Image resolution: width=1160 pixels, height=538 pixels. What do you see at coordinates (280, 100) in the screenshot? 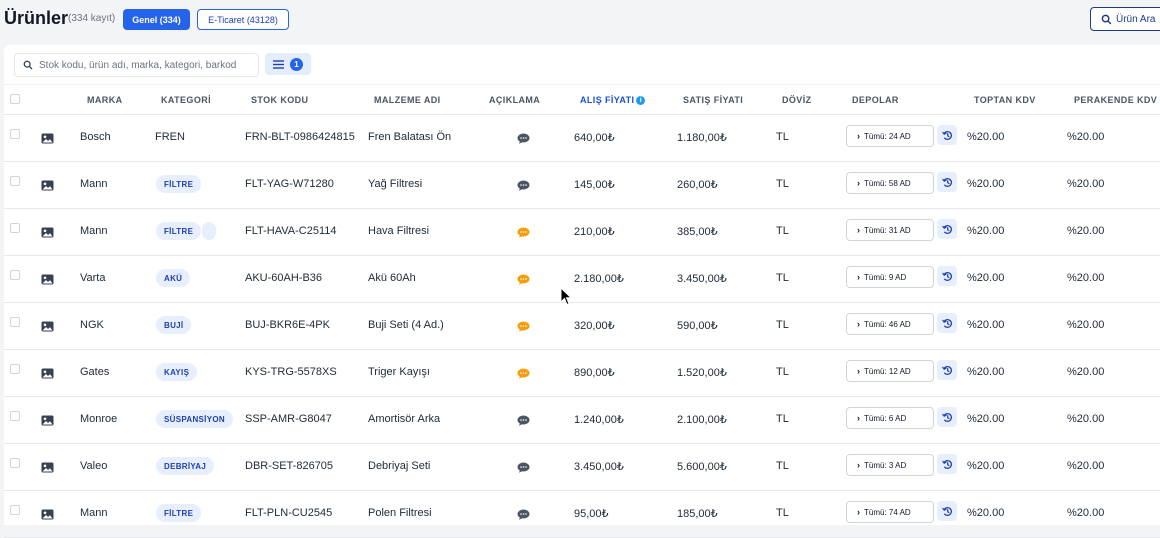
I see `col-stok-kodu: STOK KODU` at bounding box center [280, 100].